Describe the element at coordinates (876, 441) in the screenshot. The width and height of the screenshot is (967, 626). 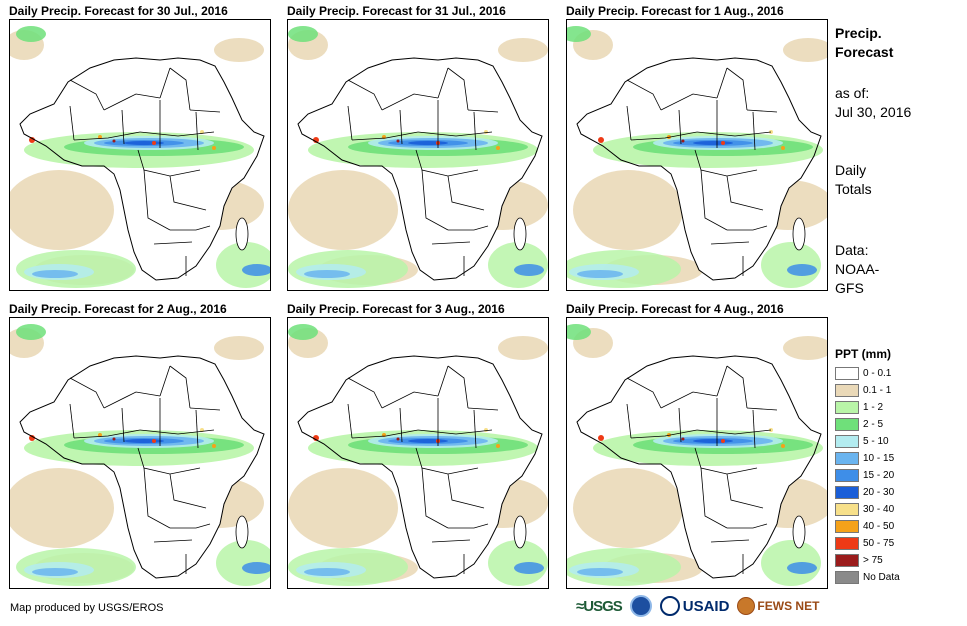
I see `legend-label: 5 - 10` at that location.